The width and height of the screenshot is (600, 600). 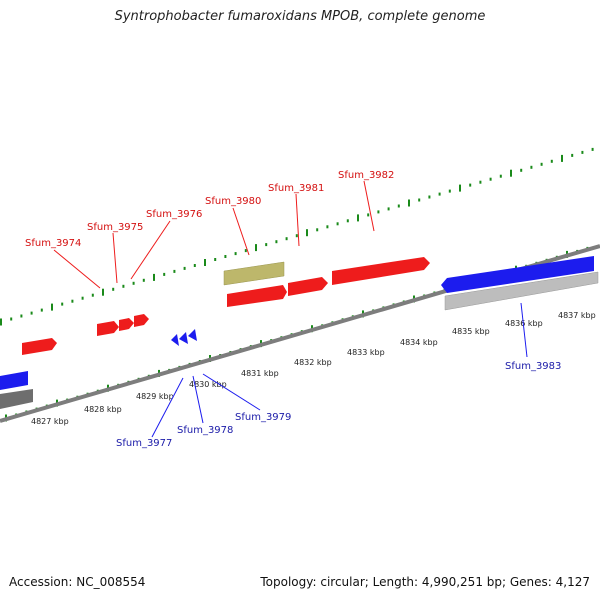 What do you see at coordinates (115, 227) in the screenshot?
I see `gene-label: Sfum_3975` at bounding box center [115, 227].